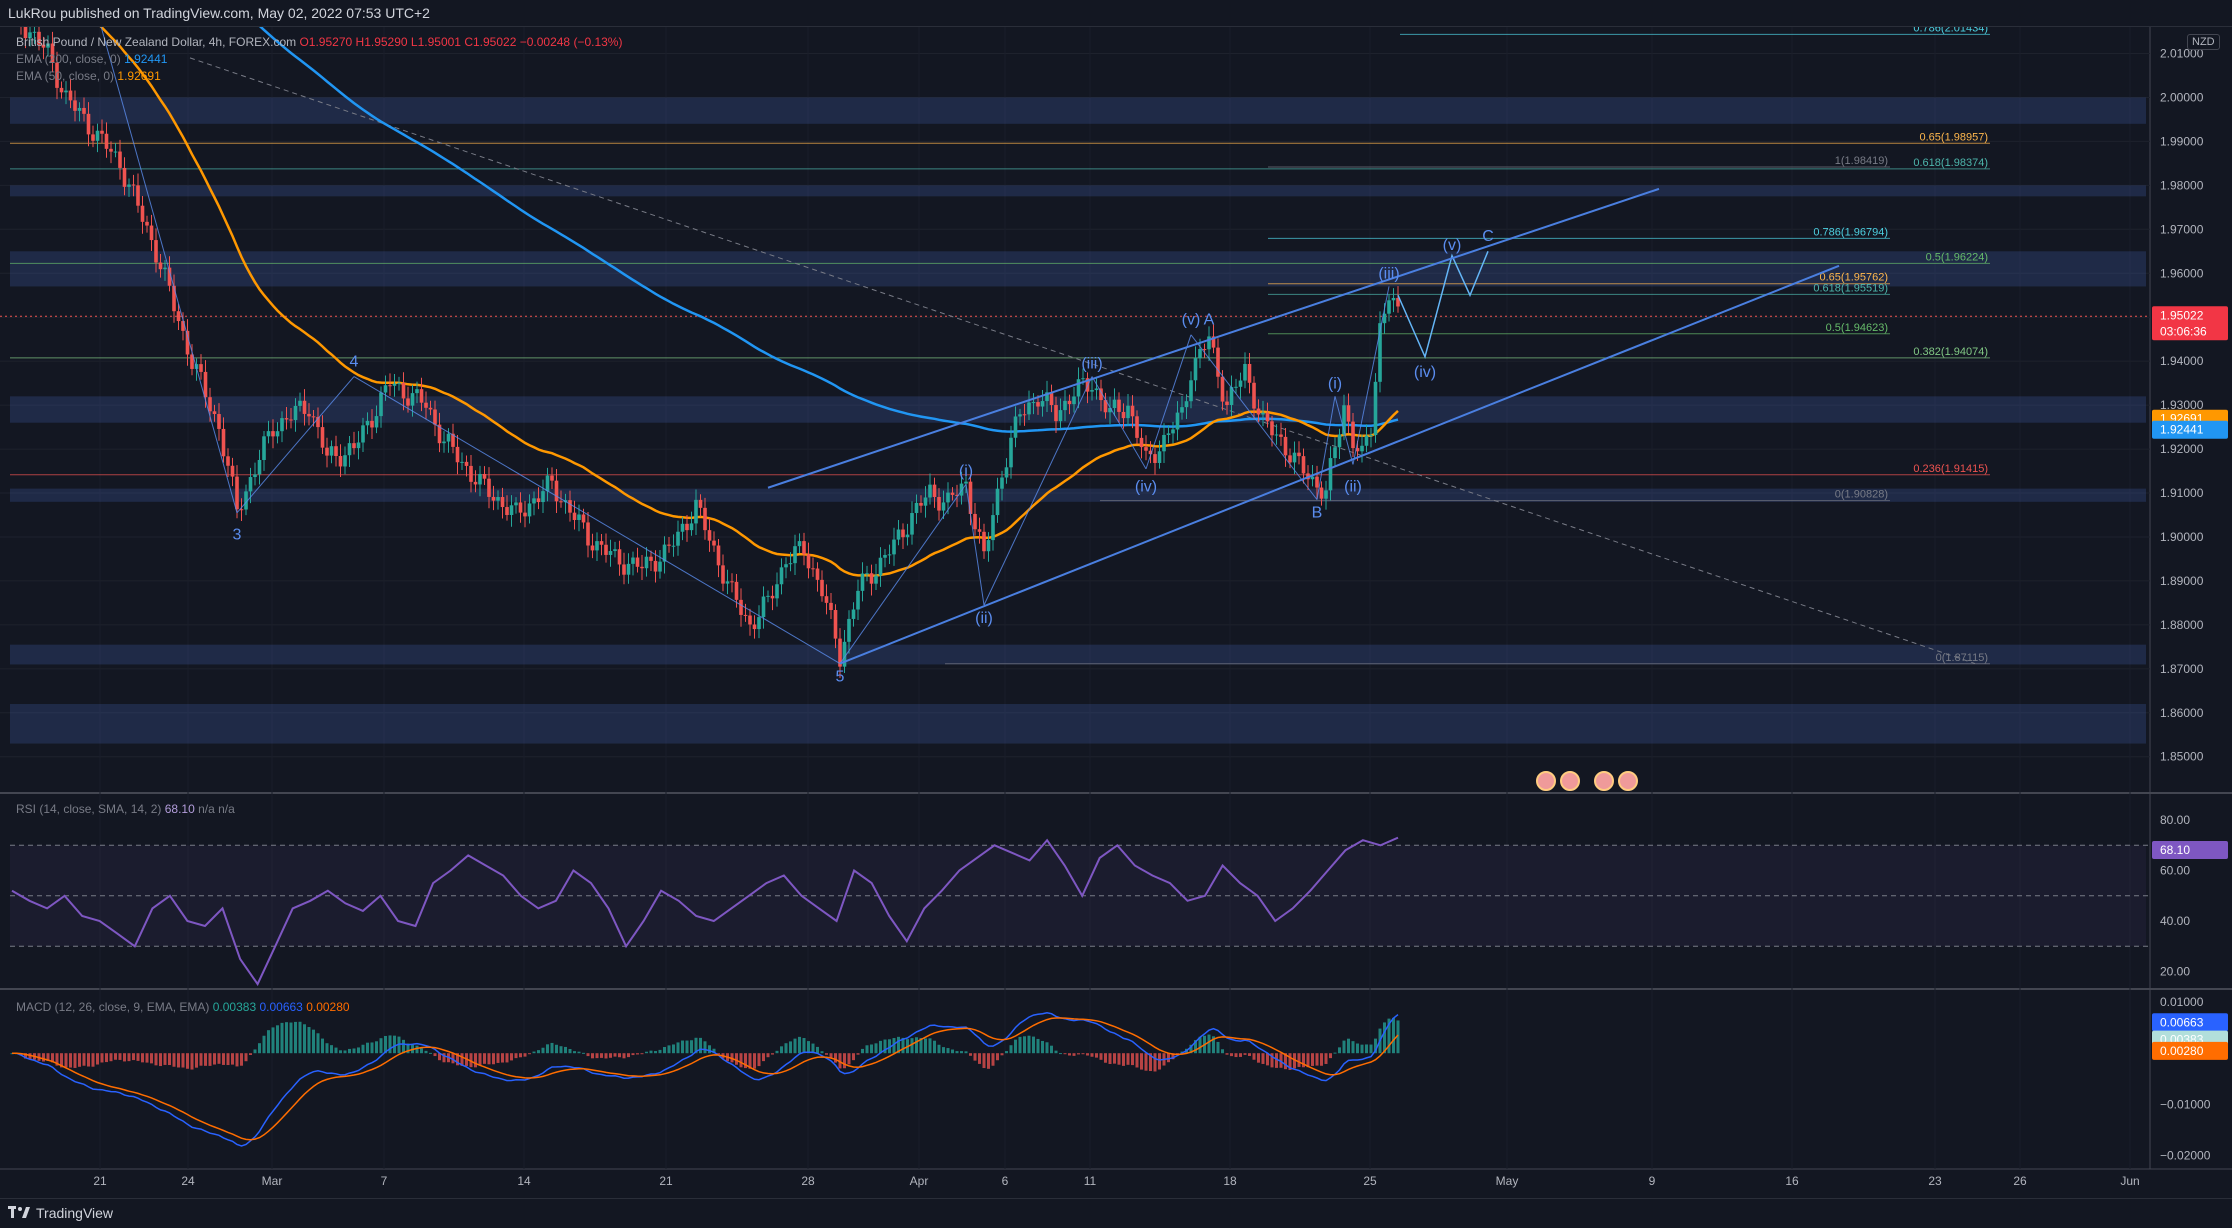  I want to click on rsi-legend-title: RSI (14, close, SMA, 14, 2), so click(89, 809).